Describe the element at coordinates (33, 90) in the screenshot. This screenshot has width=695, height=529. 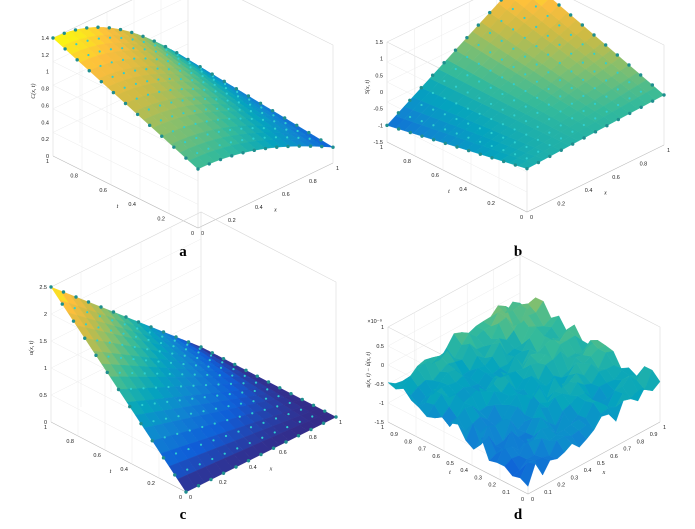
I see `z-axis-label: C(x, t)` at that location.